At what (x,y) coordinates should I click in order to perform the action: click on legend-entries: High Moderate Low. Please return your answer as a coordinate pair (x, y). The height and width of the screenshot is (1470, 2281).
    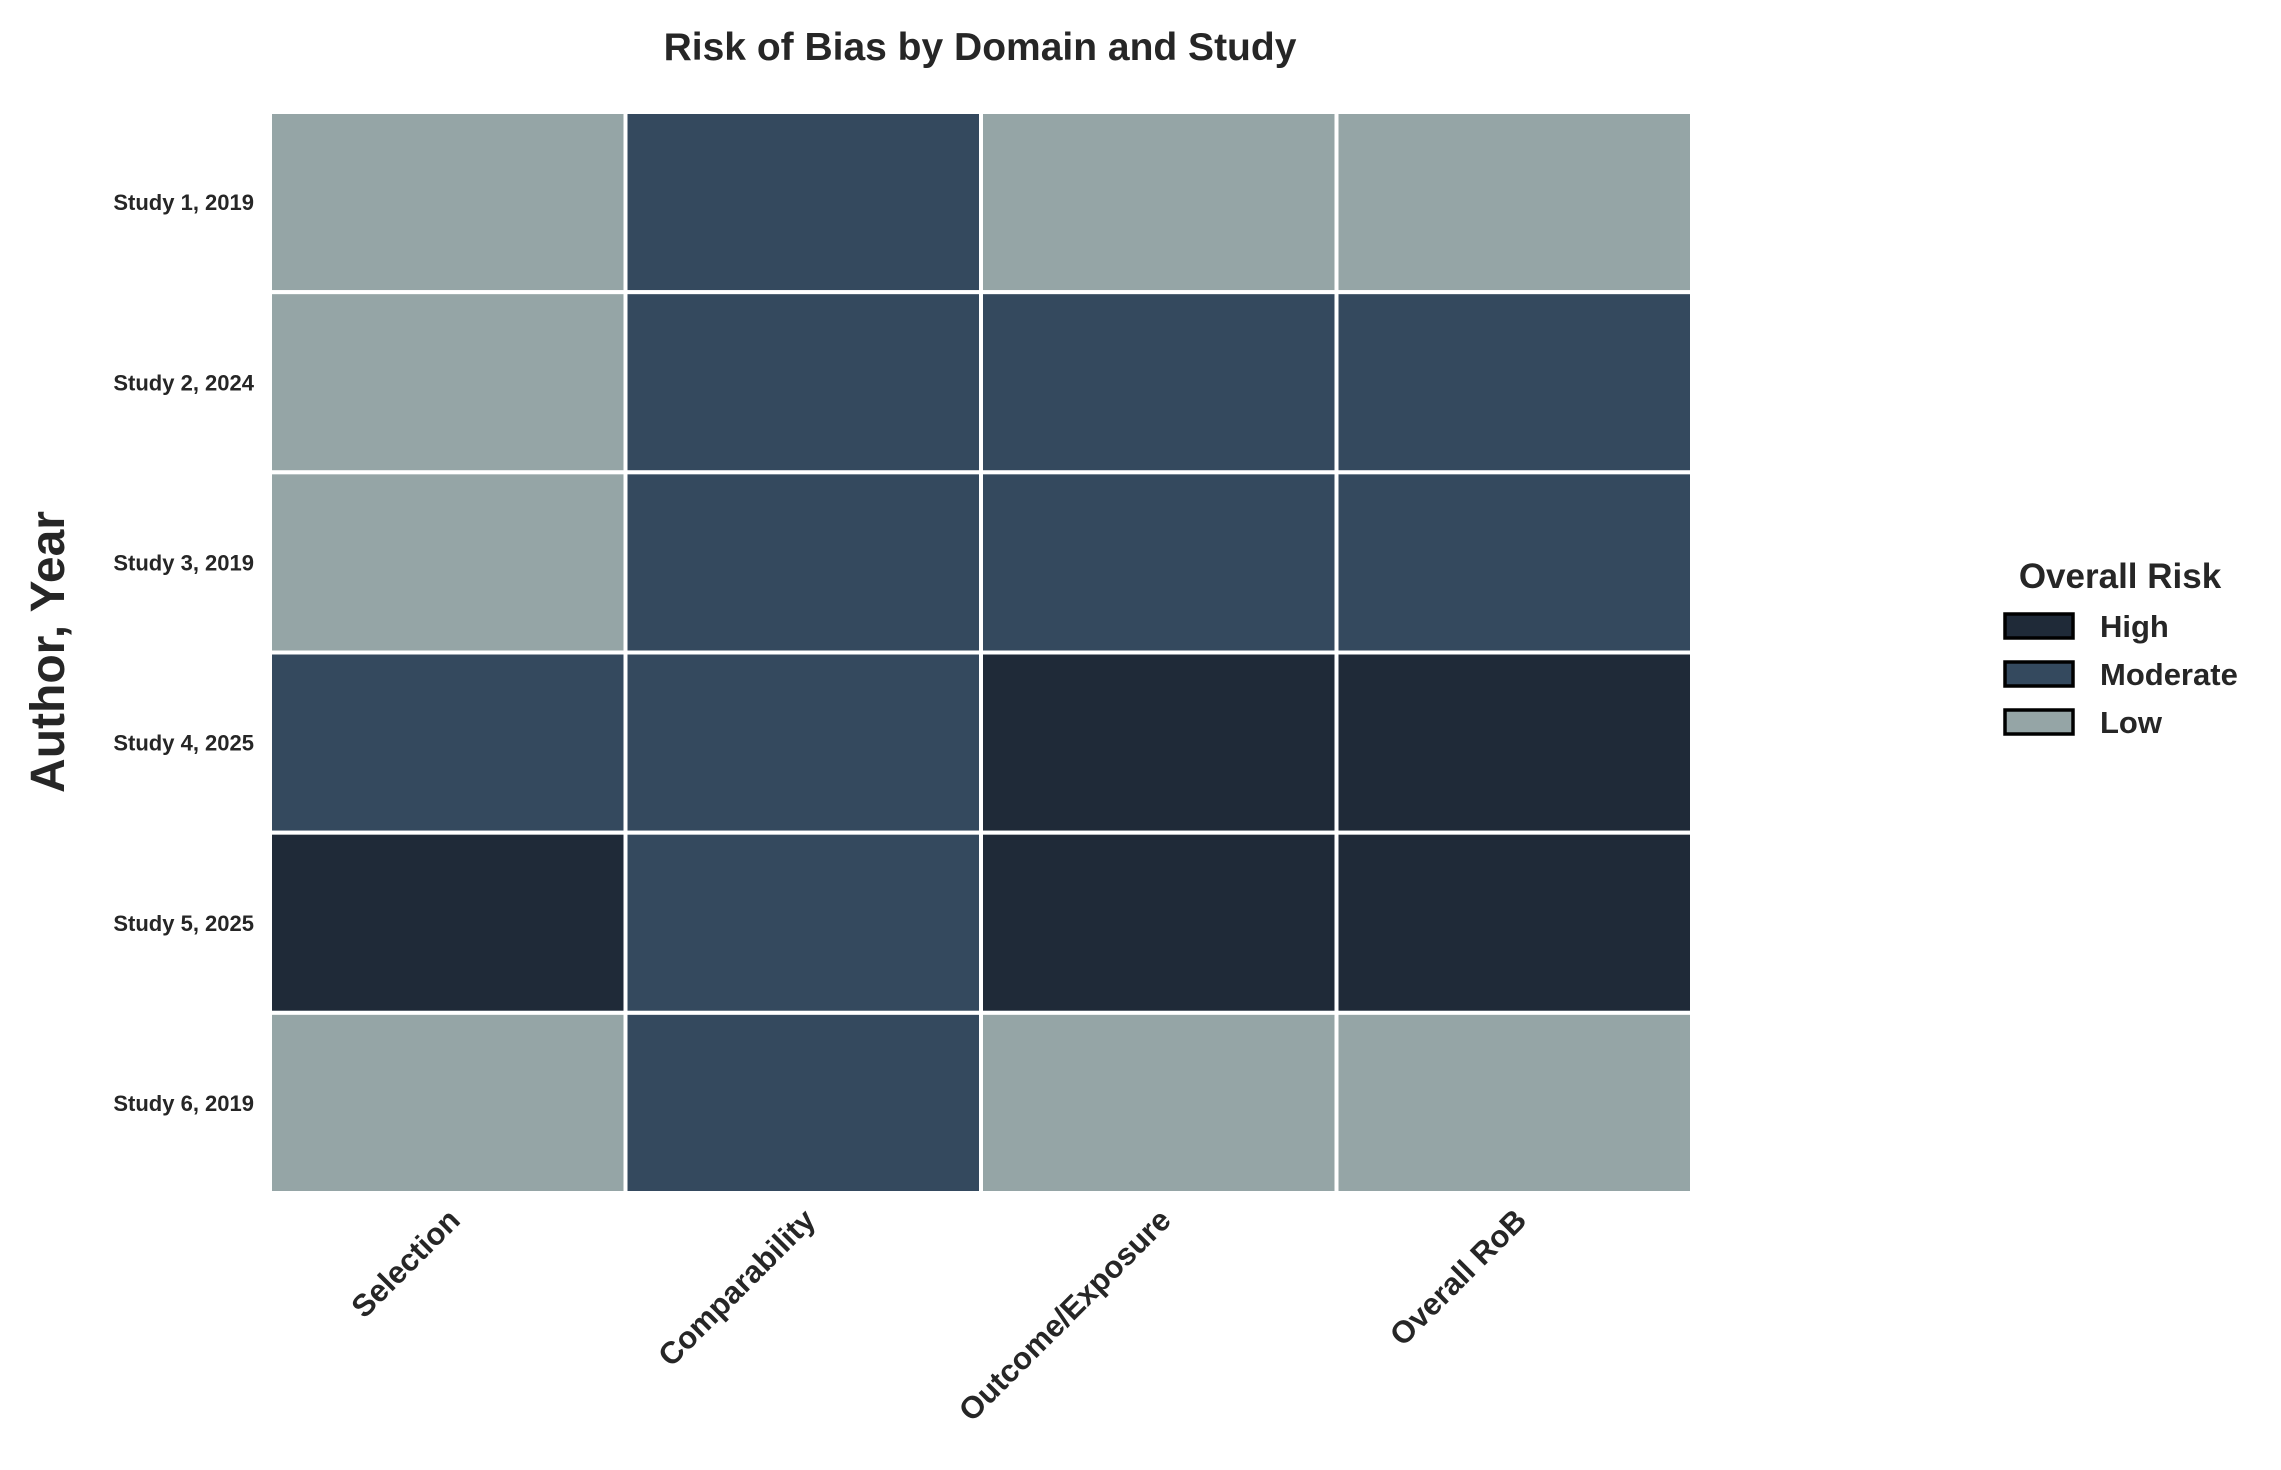
    Looking at the image, I should click on (2120, 674).